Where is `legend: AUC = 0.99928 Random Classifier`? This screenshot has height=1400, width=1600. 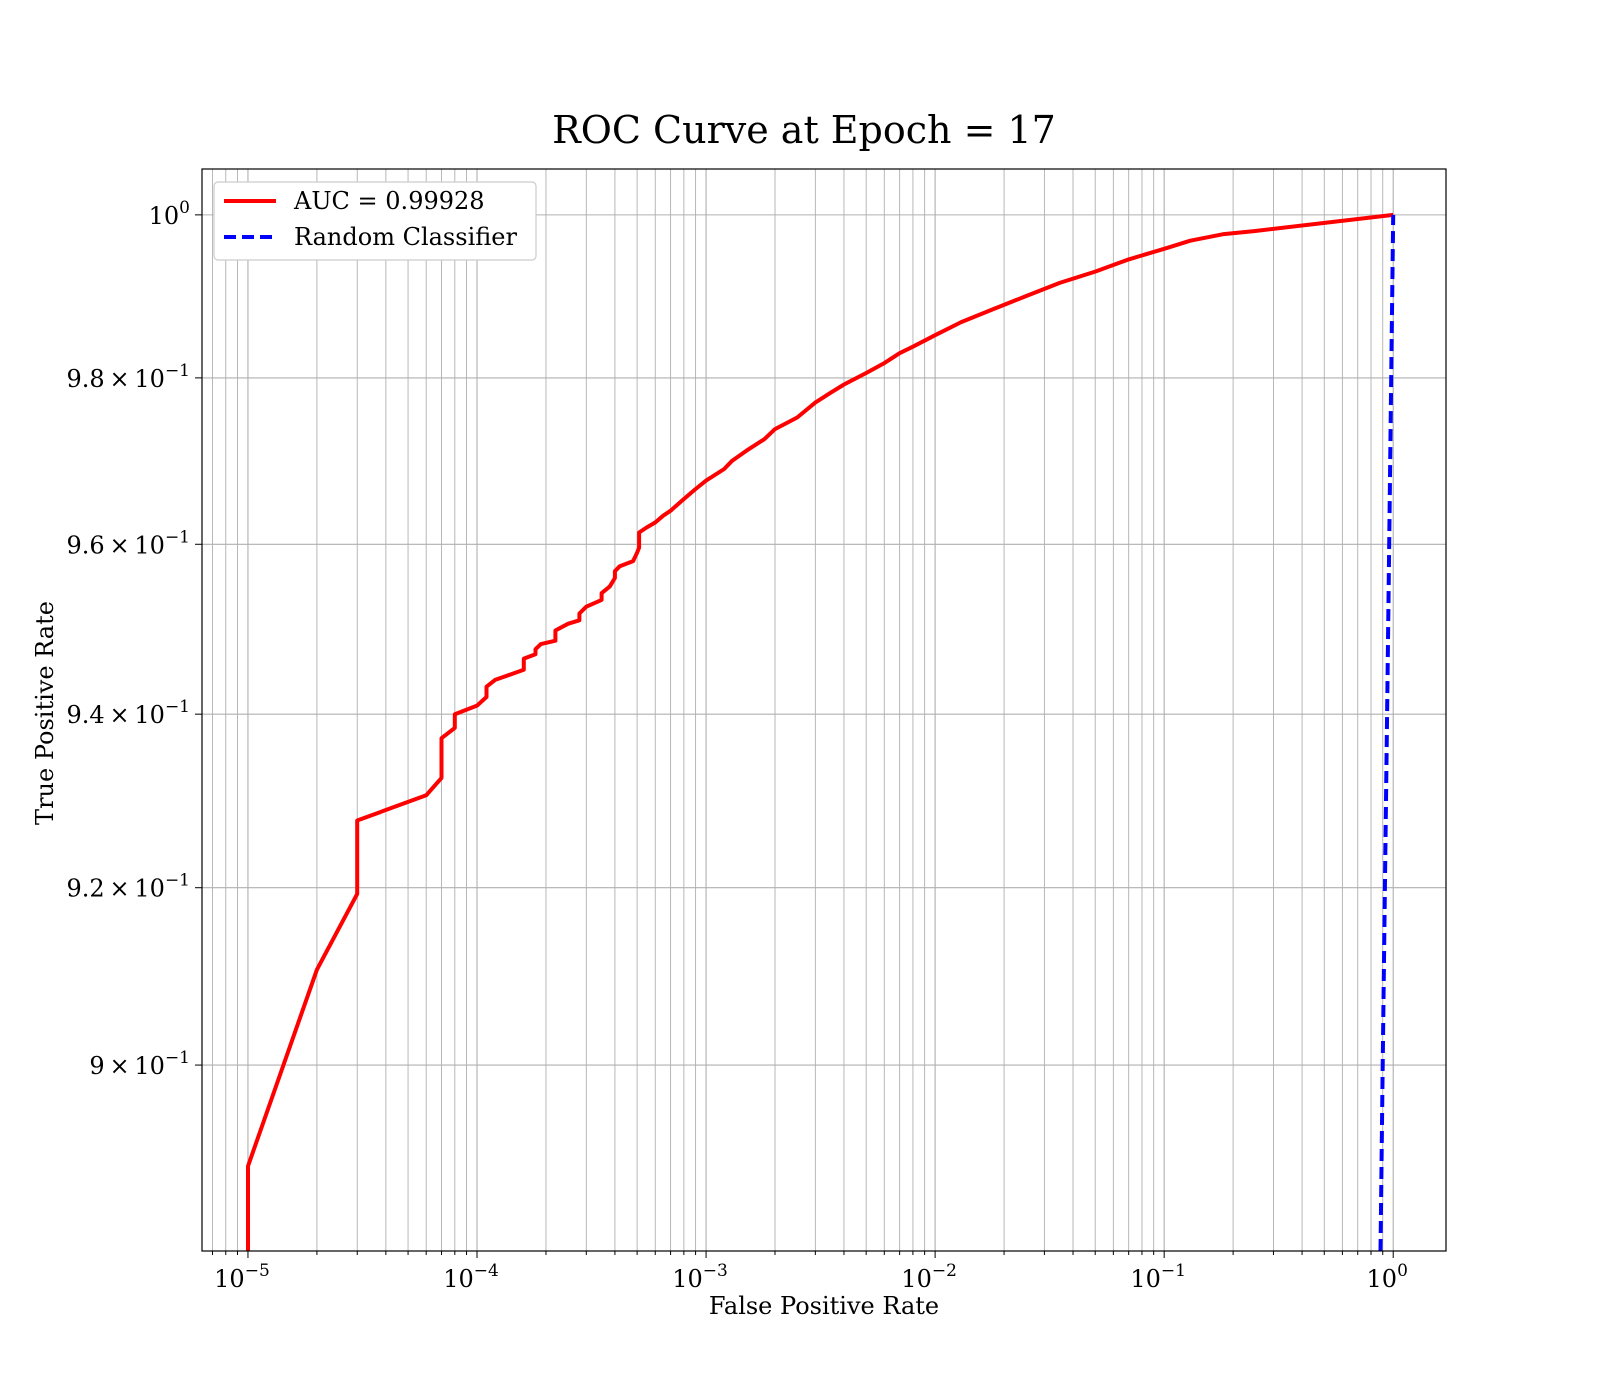
legend: AUC = 0.99928 Random Classifier is located at coordinates (375, 221).